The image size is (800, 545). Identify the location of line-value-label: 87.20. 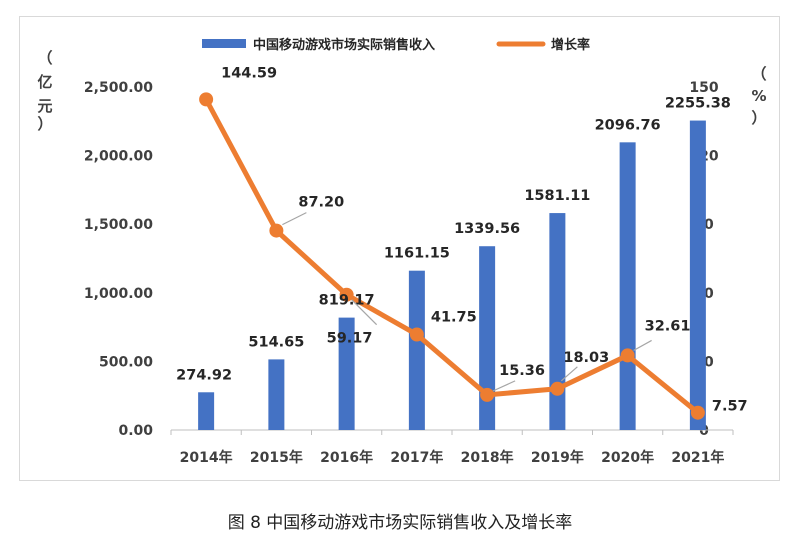
(321, 203).